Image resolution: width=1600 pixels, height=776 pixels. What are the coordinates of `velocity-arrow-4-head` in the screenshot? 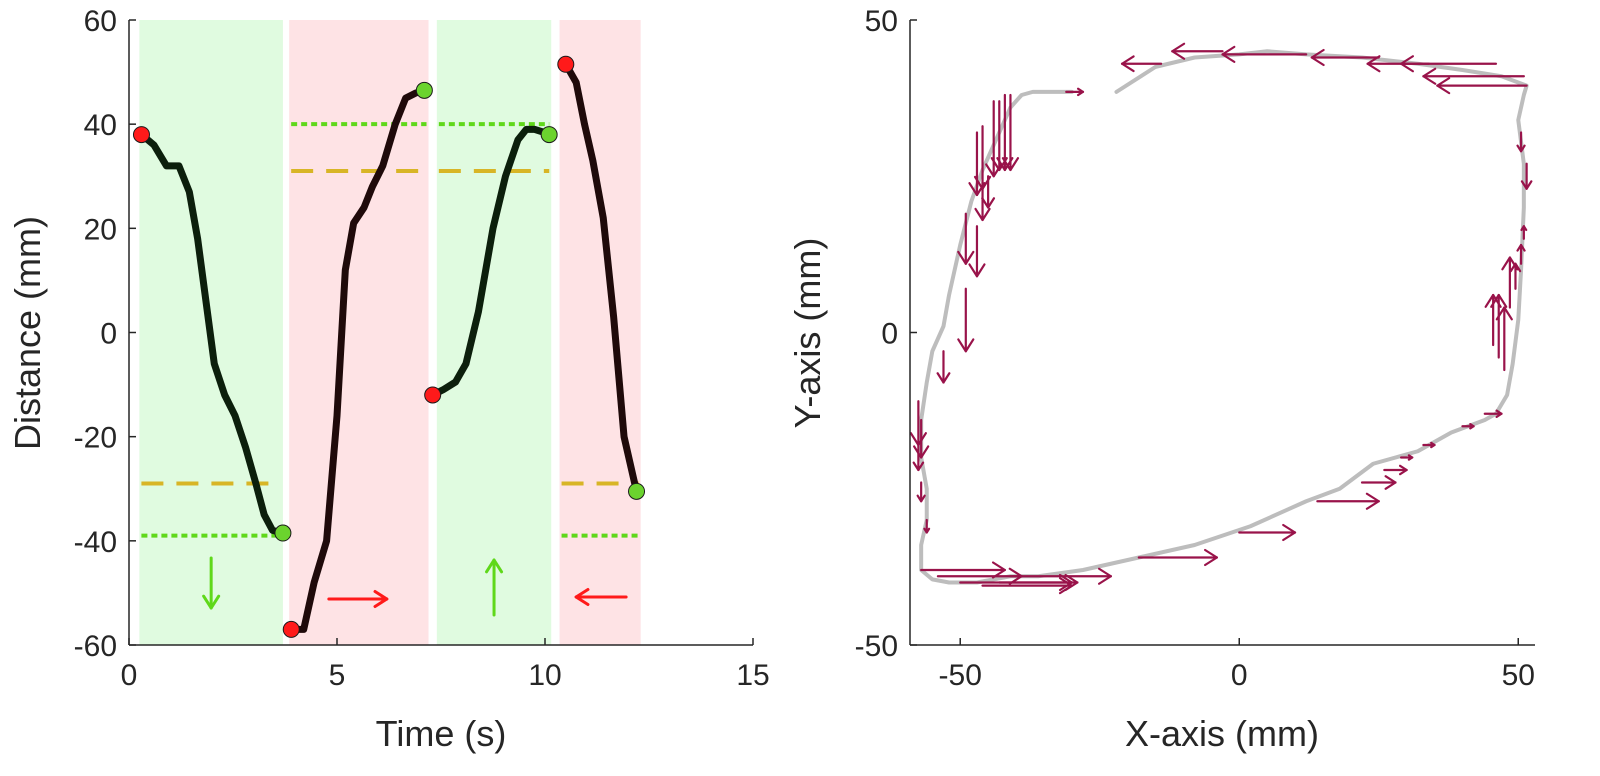 It's located at (1228, 54).